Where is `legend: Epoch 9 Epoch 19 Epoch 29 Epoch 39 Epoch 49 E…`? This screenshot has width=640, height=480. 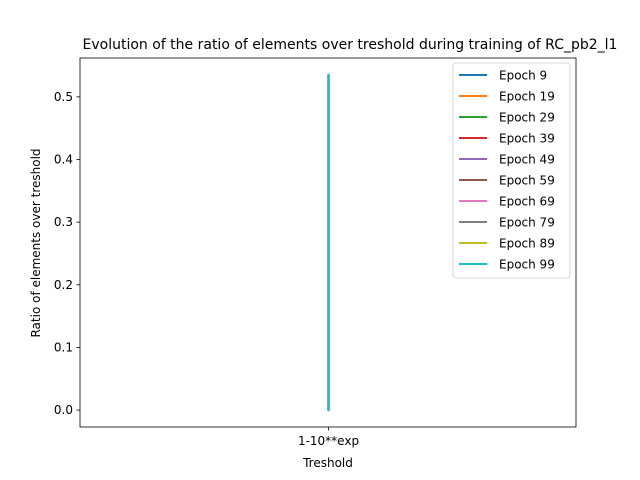
legend: Epoch 9 Epoch 19 Epoch 29 Epoch 39 Epoch 49 E… is located at coordinates (511, 170).